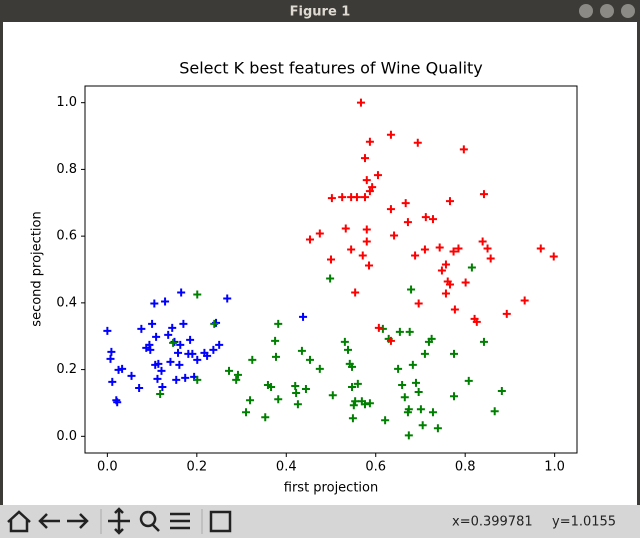 The height and width of the screenshot is (538, 640). What do you see at coordinates (607, 11) in the screenshot?
I see `maximize-button` at bounding box center [607, 11].